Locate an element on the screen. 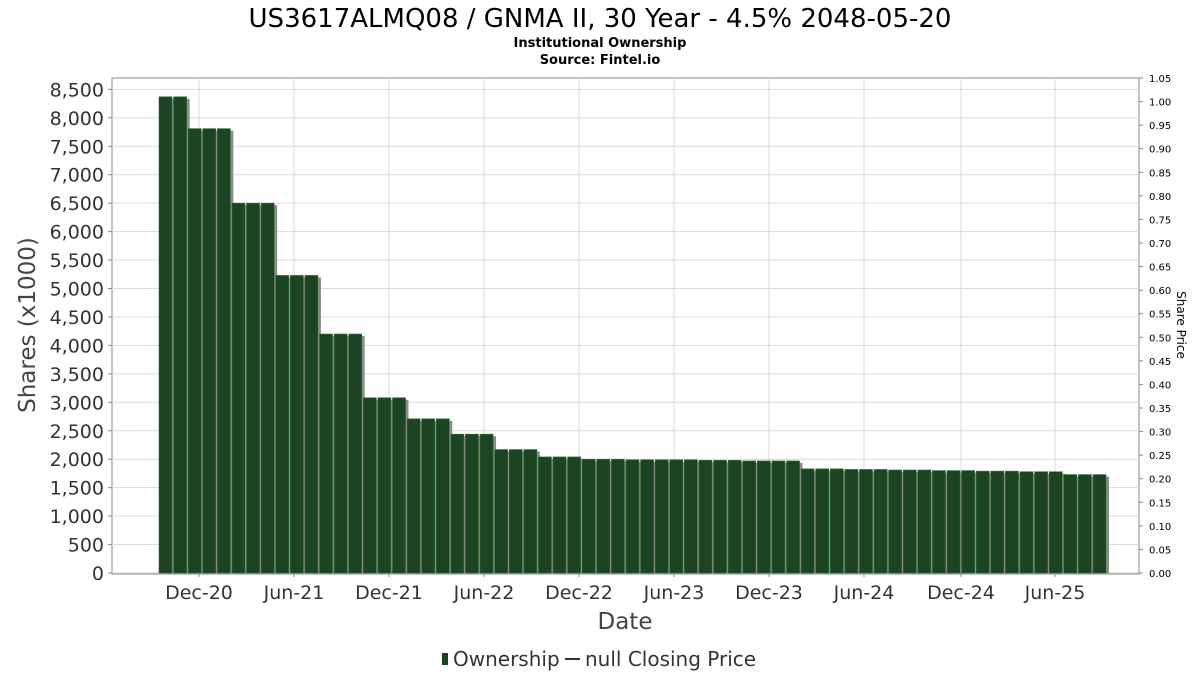 The height and width of the screenshot is (675, 1200). legend: Ownership null Closing Price is located at coordinates (599, 659).